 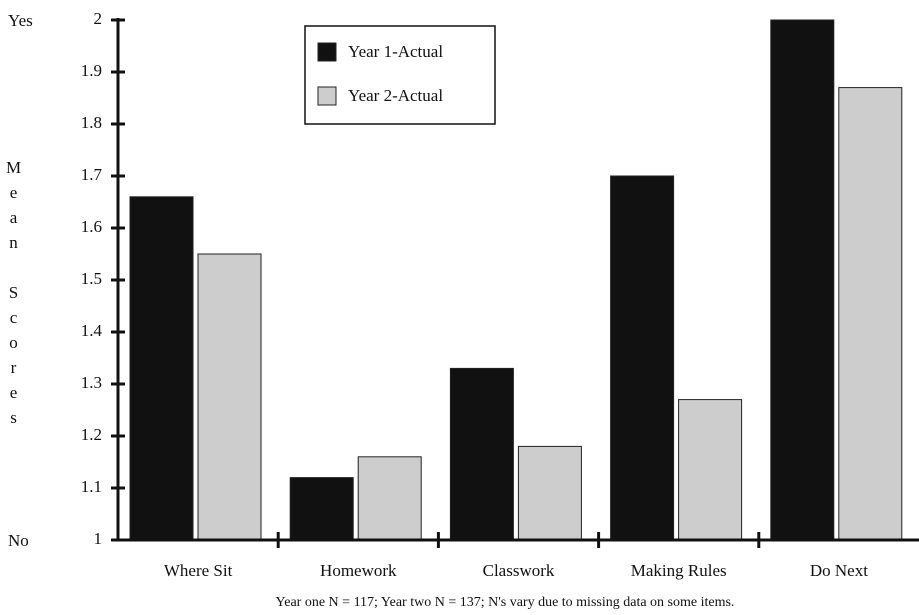 What do you see at coordinates (395, 51) in the screenshot?
I see `legend-label: Year 1-Actual` at bounding box center [395, 51].